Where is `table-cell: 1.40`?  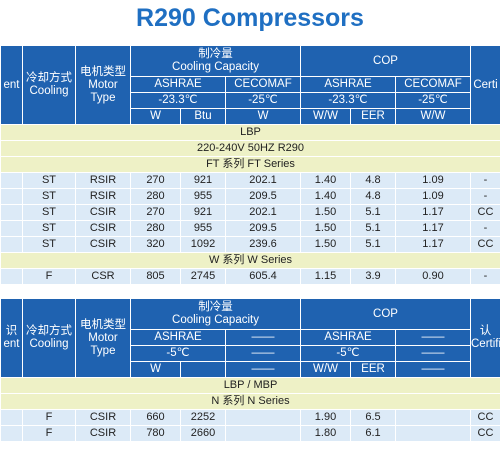 table-cell: 1.40 is located at coordinates (325, 196).